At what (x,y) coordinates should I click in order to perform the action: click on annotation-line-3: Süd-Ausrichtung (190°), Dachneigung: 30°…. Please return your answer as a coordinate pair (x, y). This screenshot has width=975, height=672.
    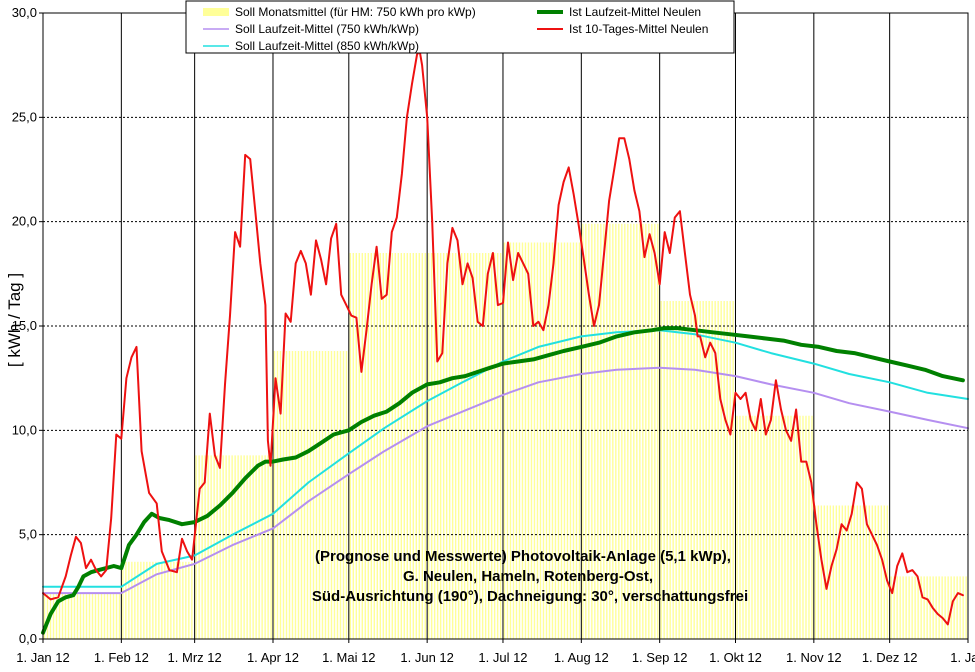
    Looking at the image, I should click on (530, 596).